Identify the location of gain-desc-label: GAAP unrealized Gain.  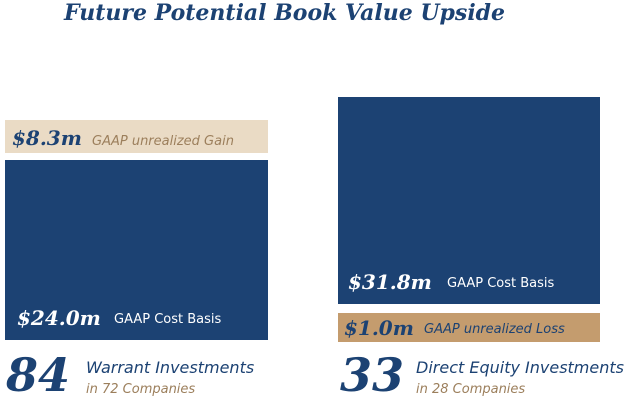
(163, 141).